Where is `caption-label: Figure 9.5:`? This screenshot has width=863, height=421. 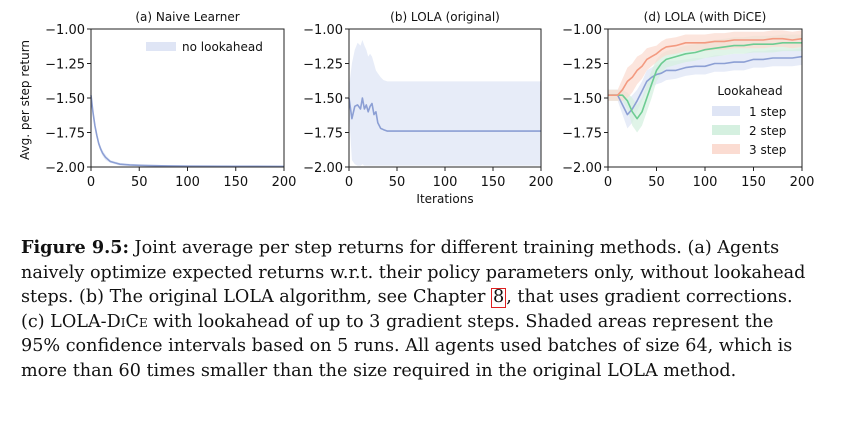
caption-label: Figure 9.5: is located at coordinates (75, 247).